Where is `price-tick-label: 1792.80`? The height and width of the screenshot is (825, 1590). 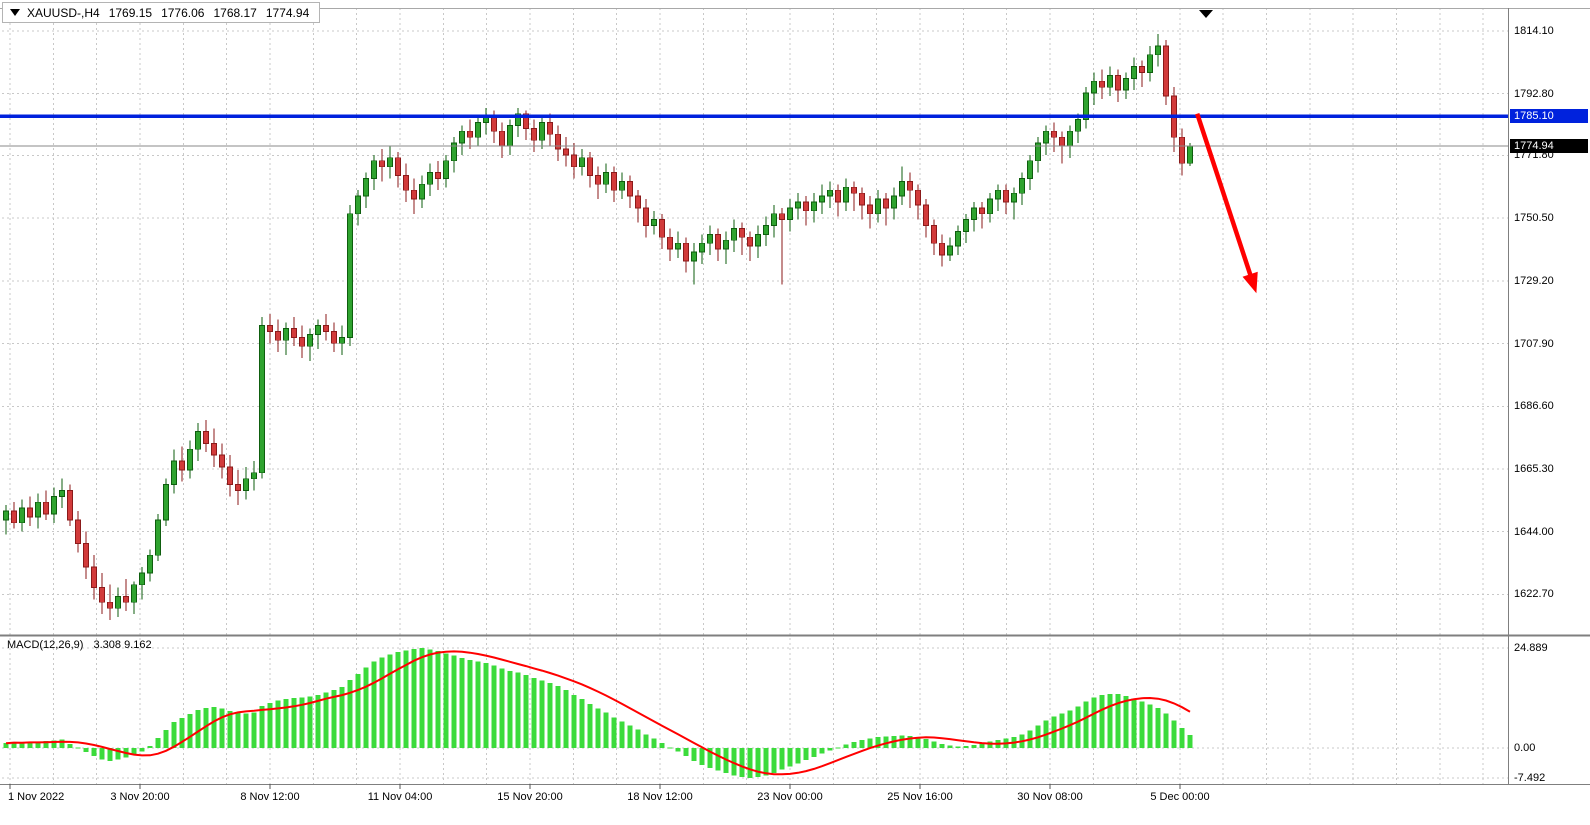
price-tick-label: 1792.80 is located at coordinates (1534, 93).